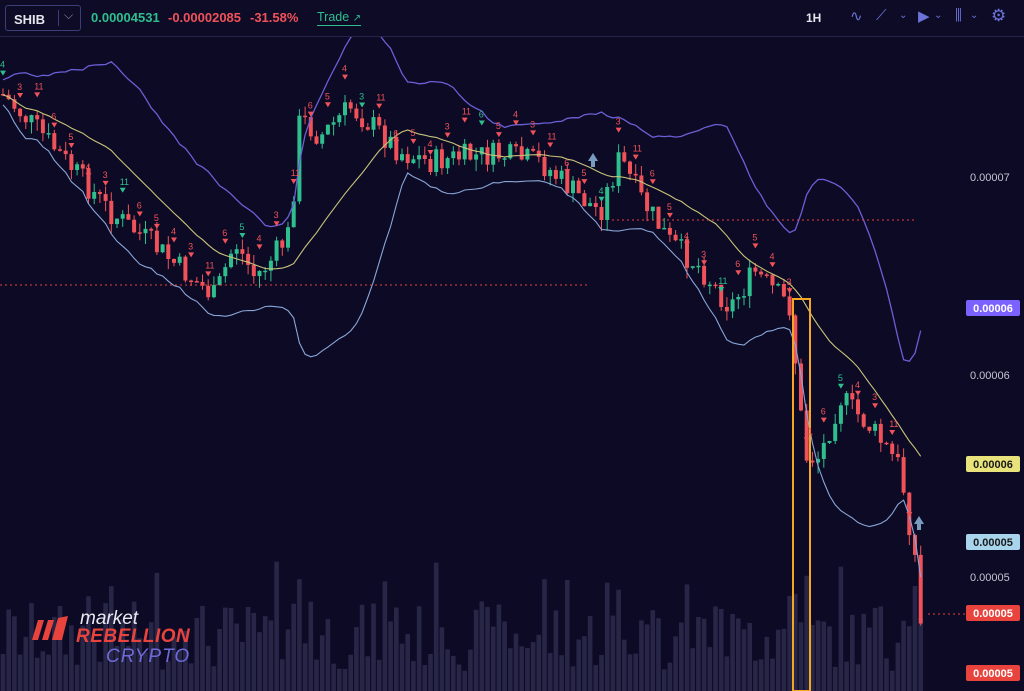 The width and height of the screenshot is (1024, 691). Describe the element at coordinates (958, 15) in the screenshot. I see `candles-icon: ⫼` at that location.